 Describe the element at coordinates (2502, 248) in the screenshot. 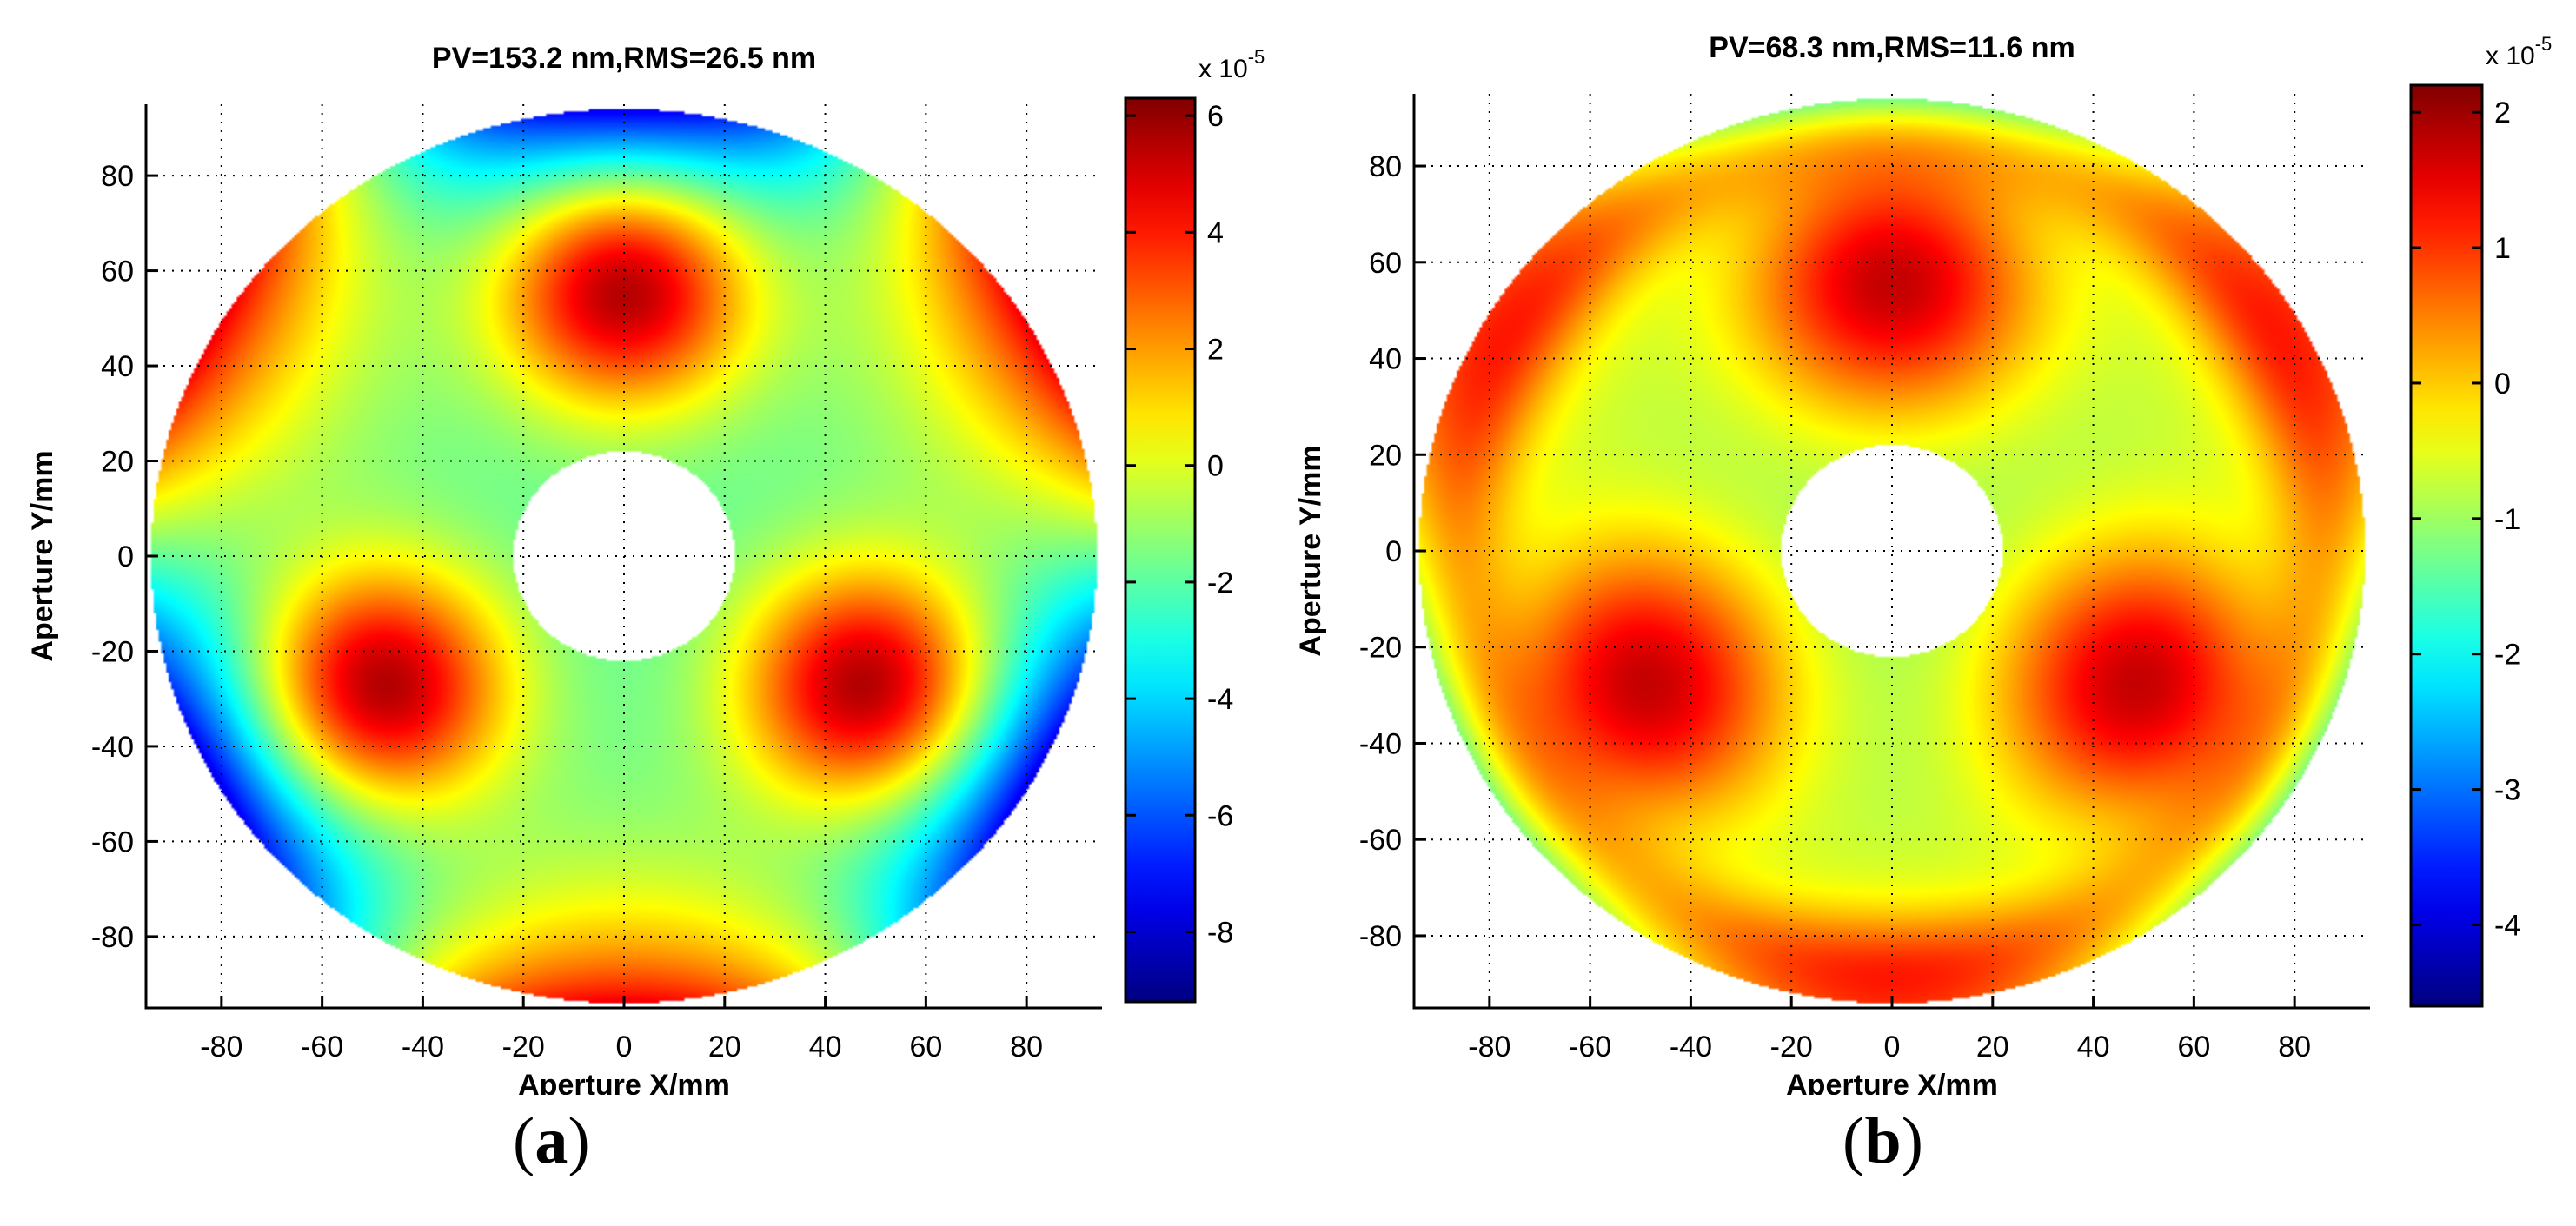

I see `colorbar-tick-label: 1` at that location.